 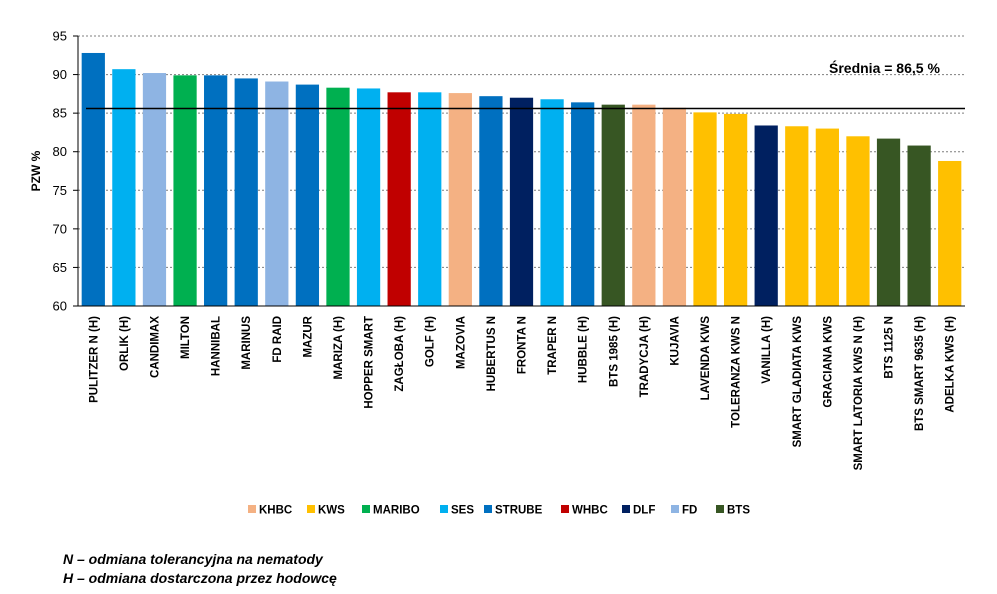 What do you see at coordinates (247, 343) in the screenshot?
I see `x-category-label: MARINUS` at bounding box center [247, 343].